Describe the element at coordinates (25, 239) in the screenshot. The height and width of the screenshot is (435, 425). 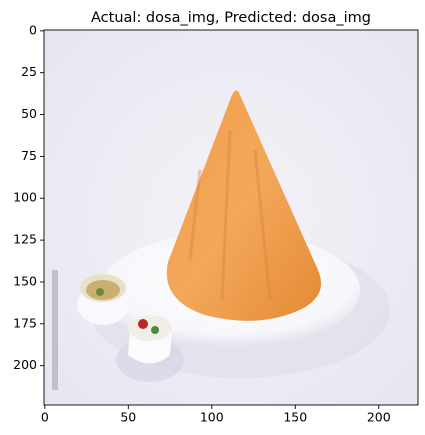
I see `y-tick-label: 125` at that location.